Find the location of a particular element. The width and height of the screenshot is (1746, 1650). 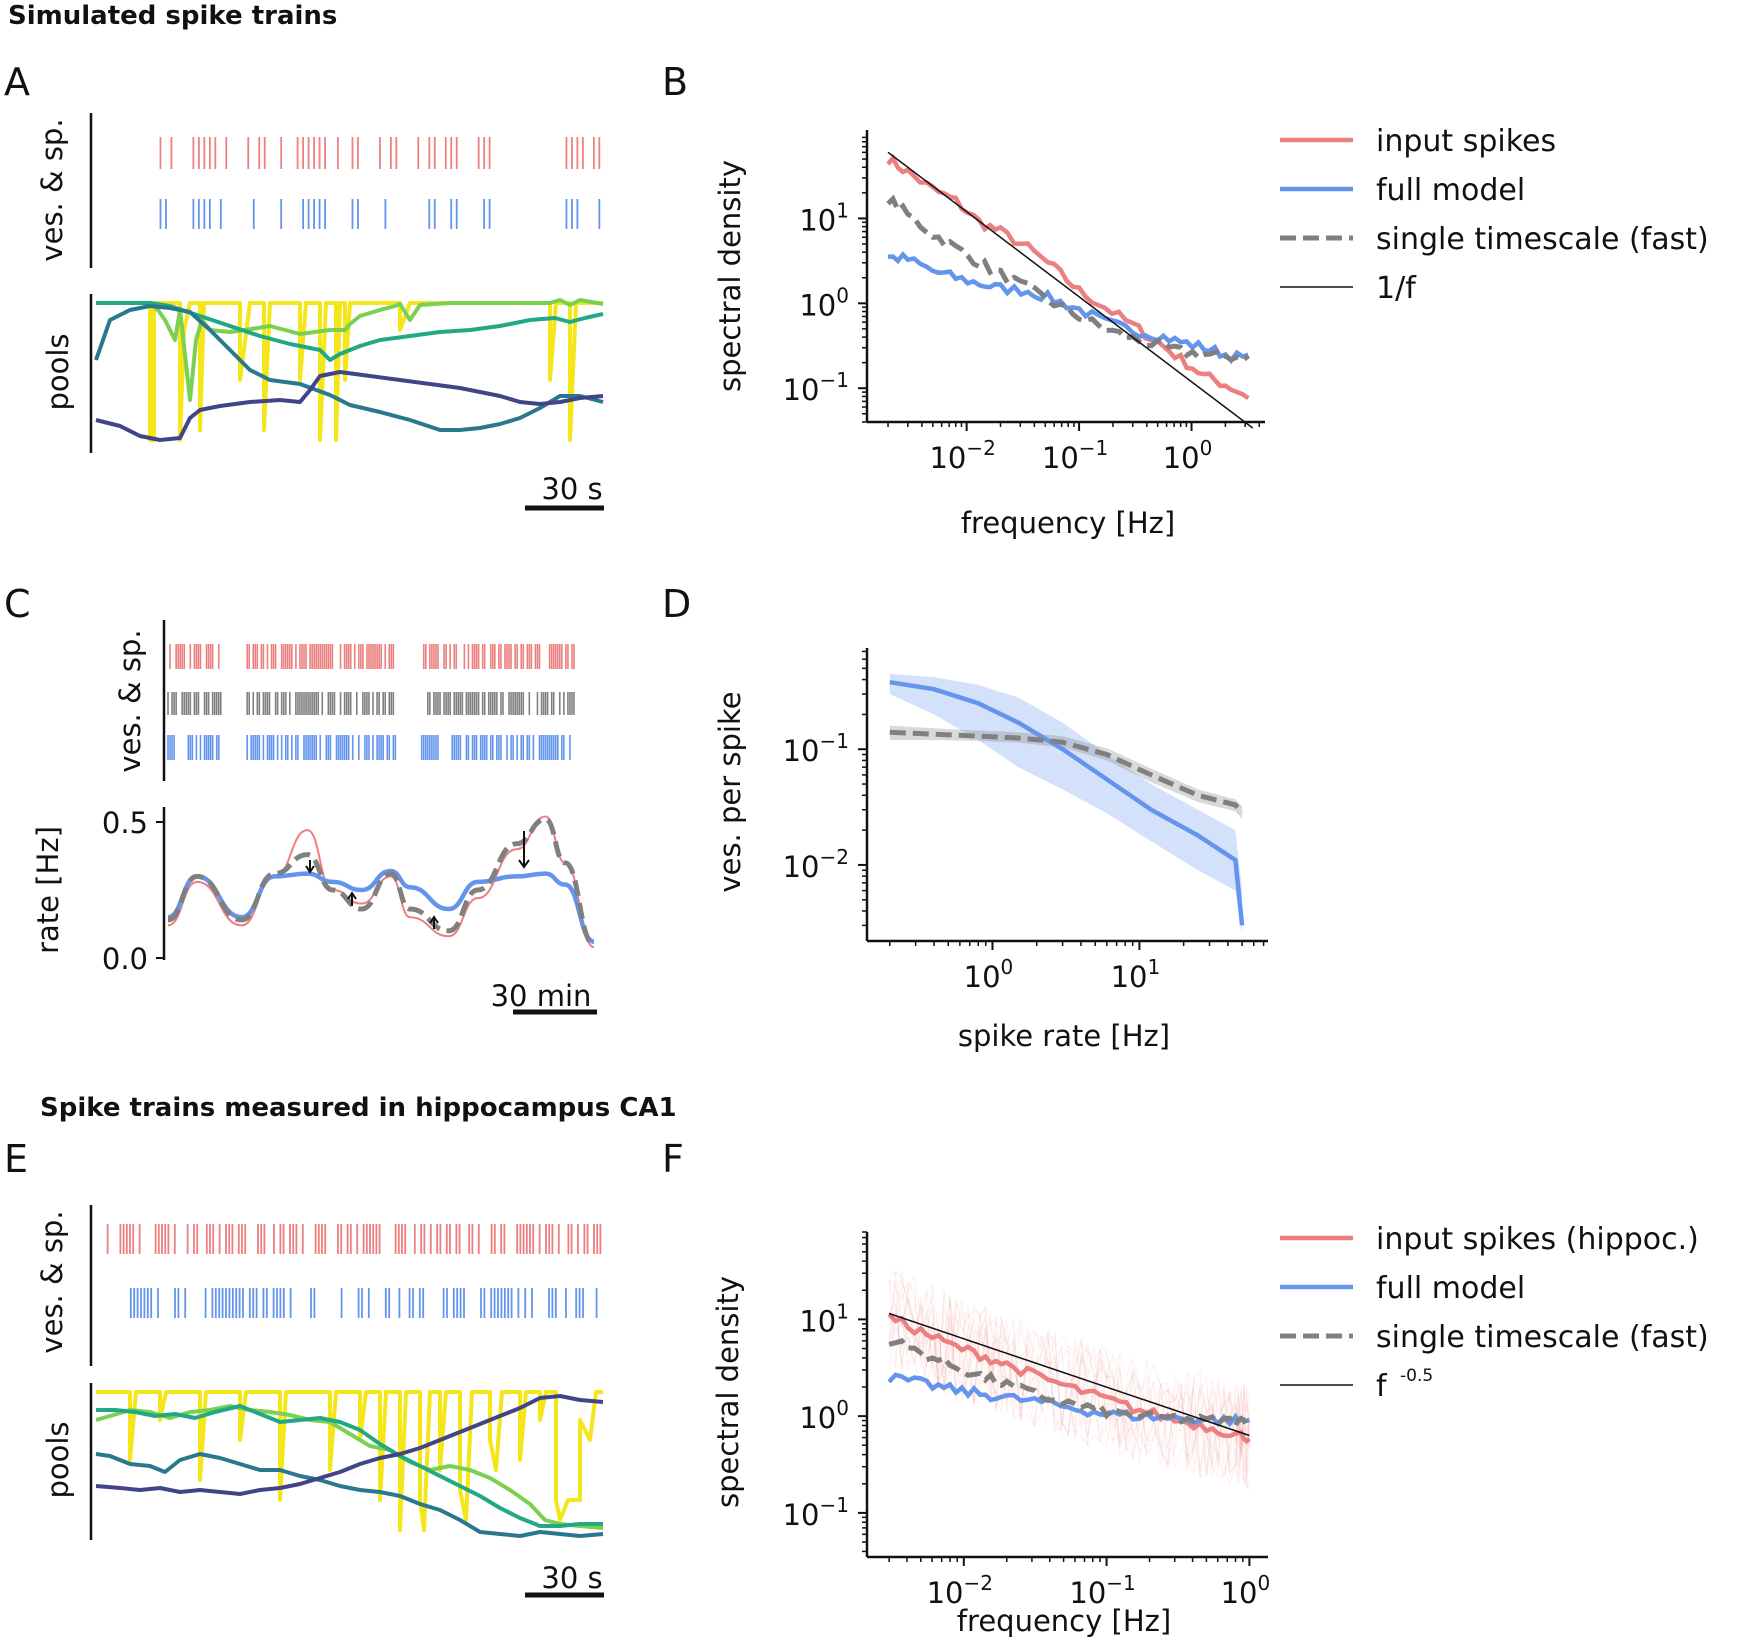

panelD-ticks: 10⁰ 10¹ 10⁻¹ 10⁻² is located at coordinates (1024, 822).